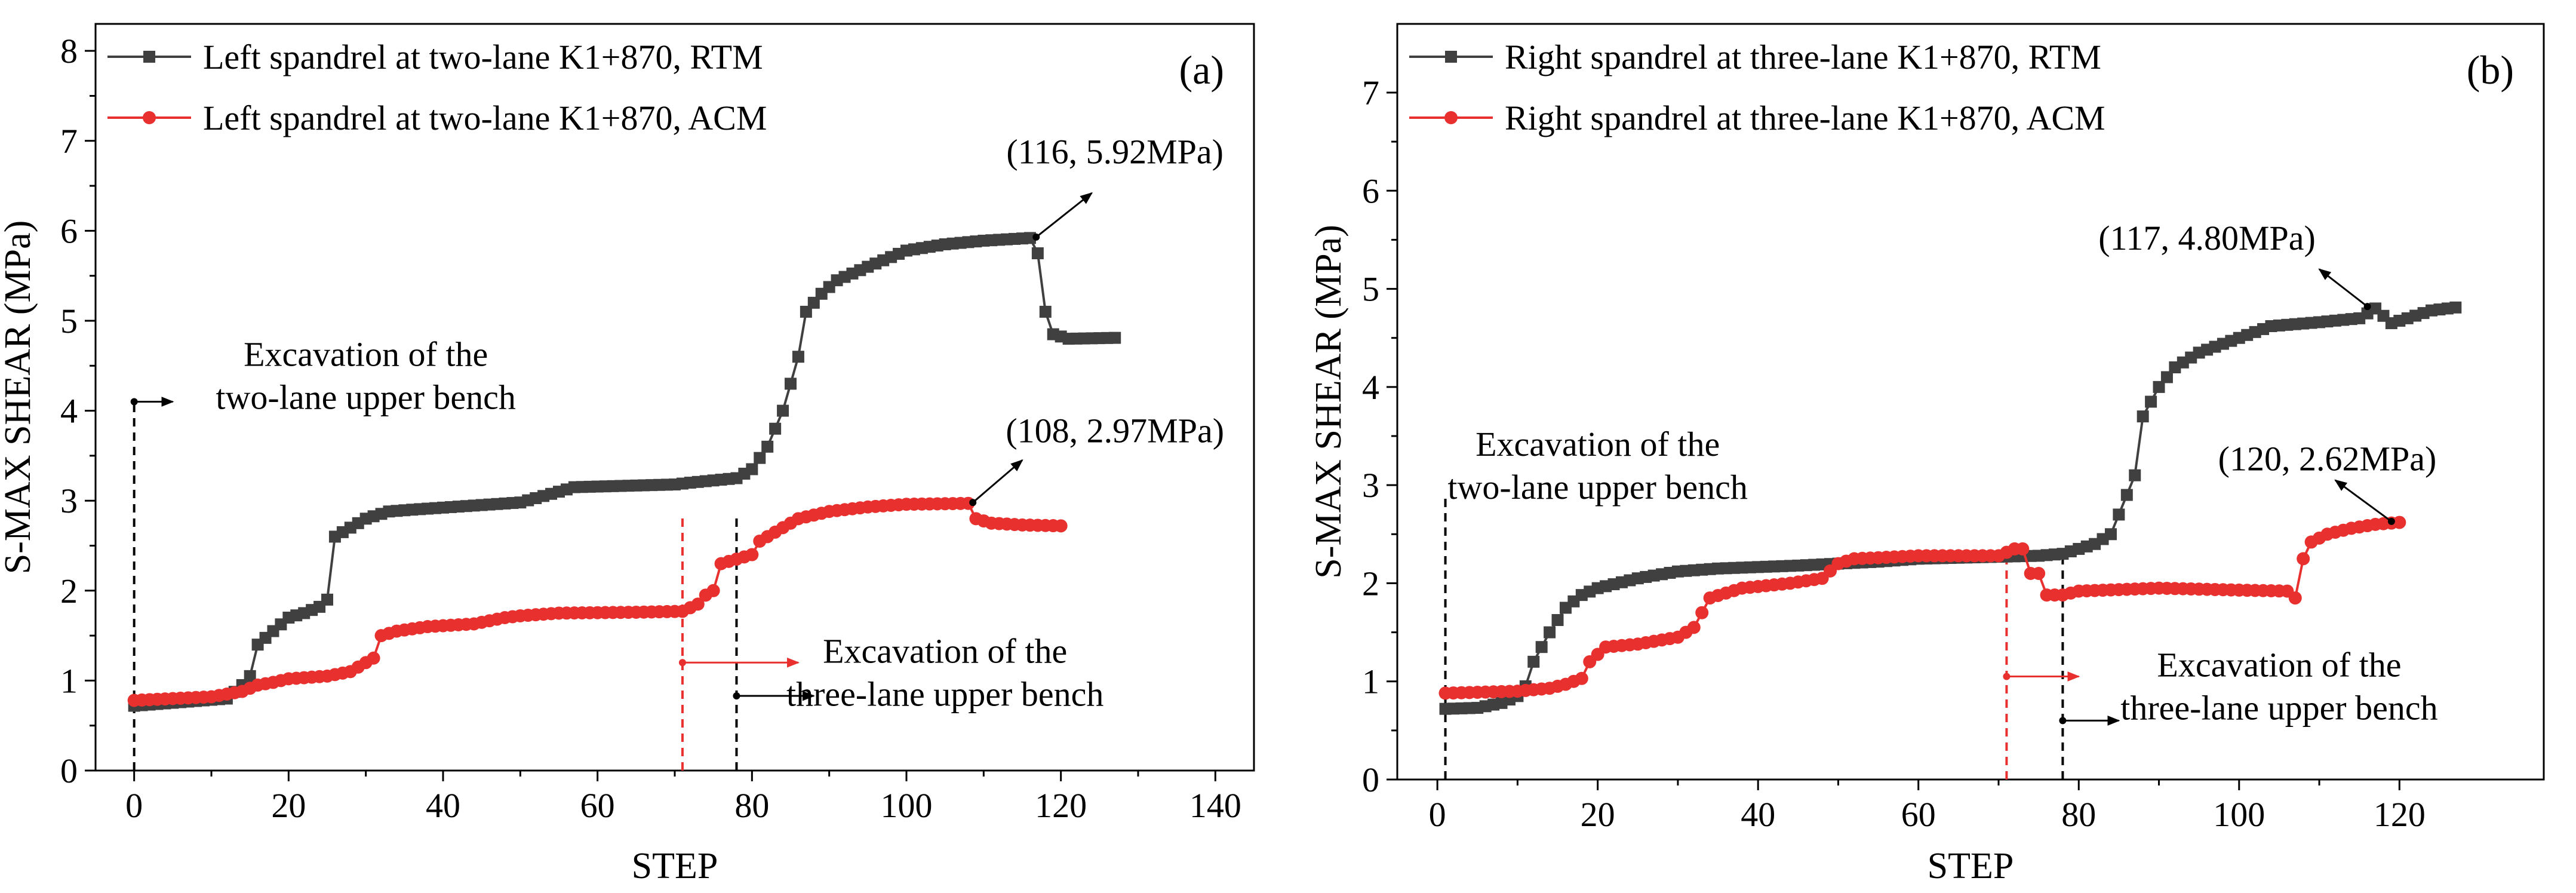 The image size is (2576, 893). Describe the element at coordinates (2239, 814) in the screenshot. I see `x-tick-label: 100` at that location.